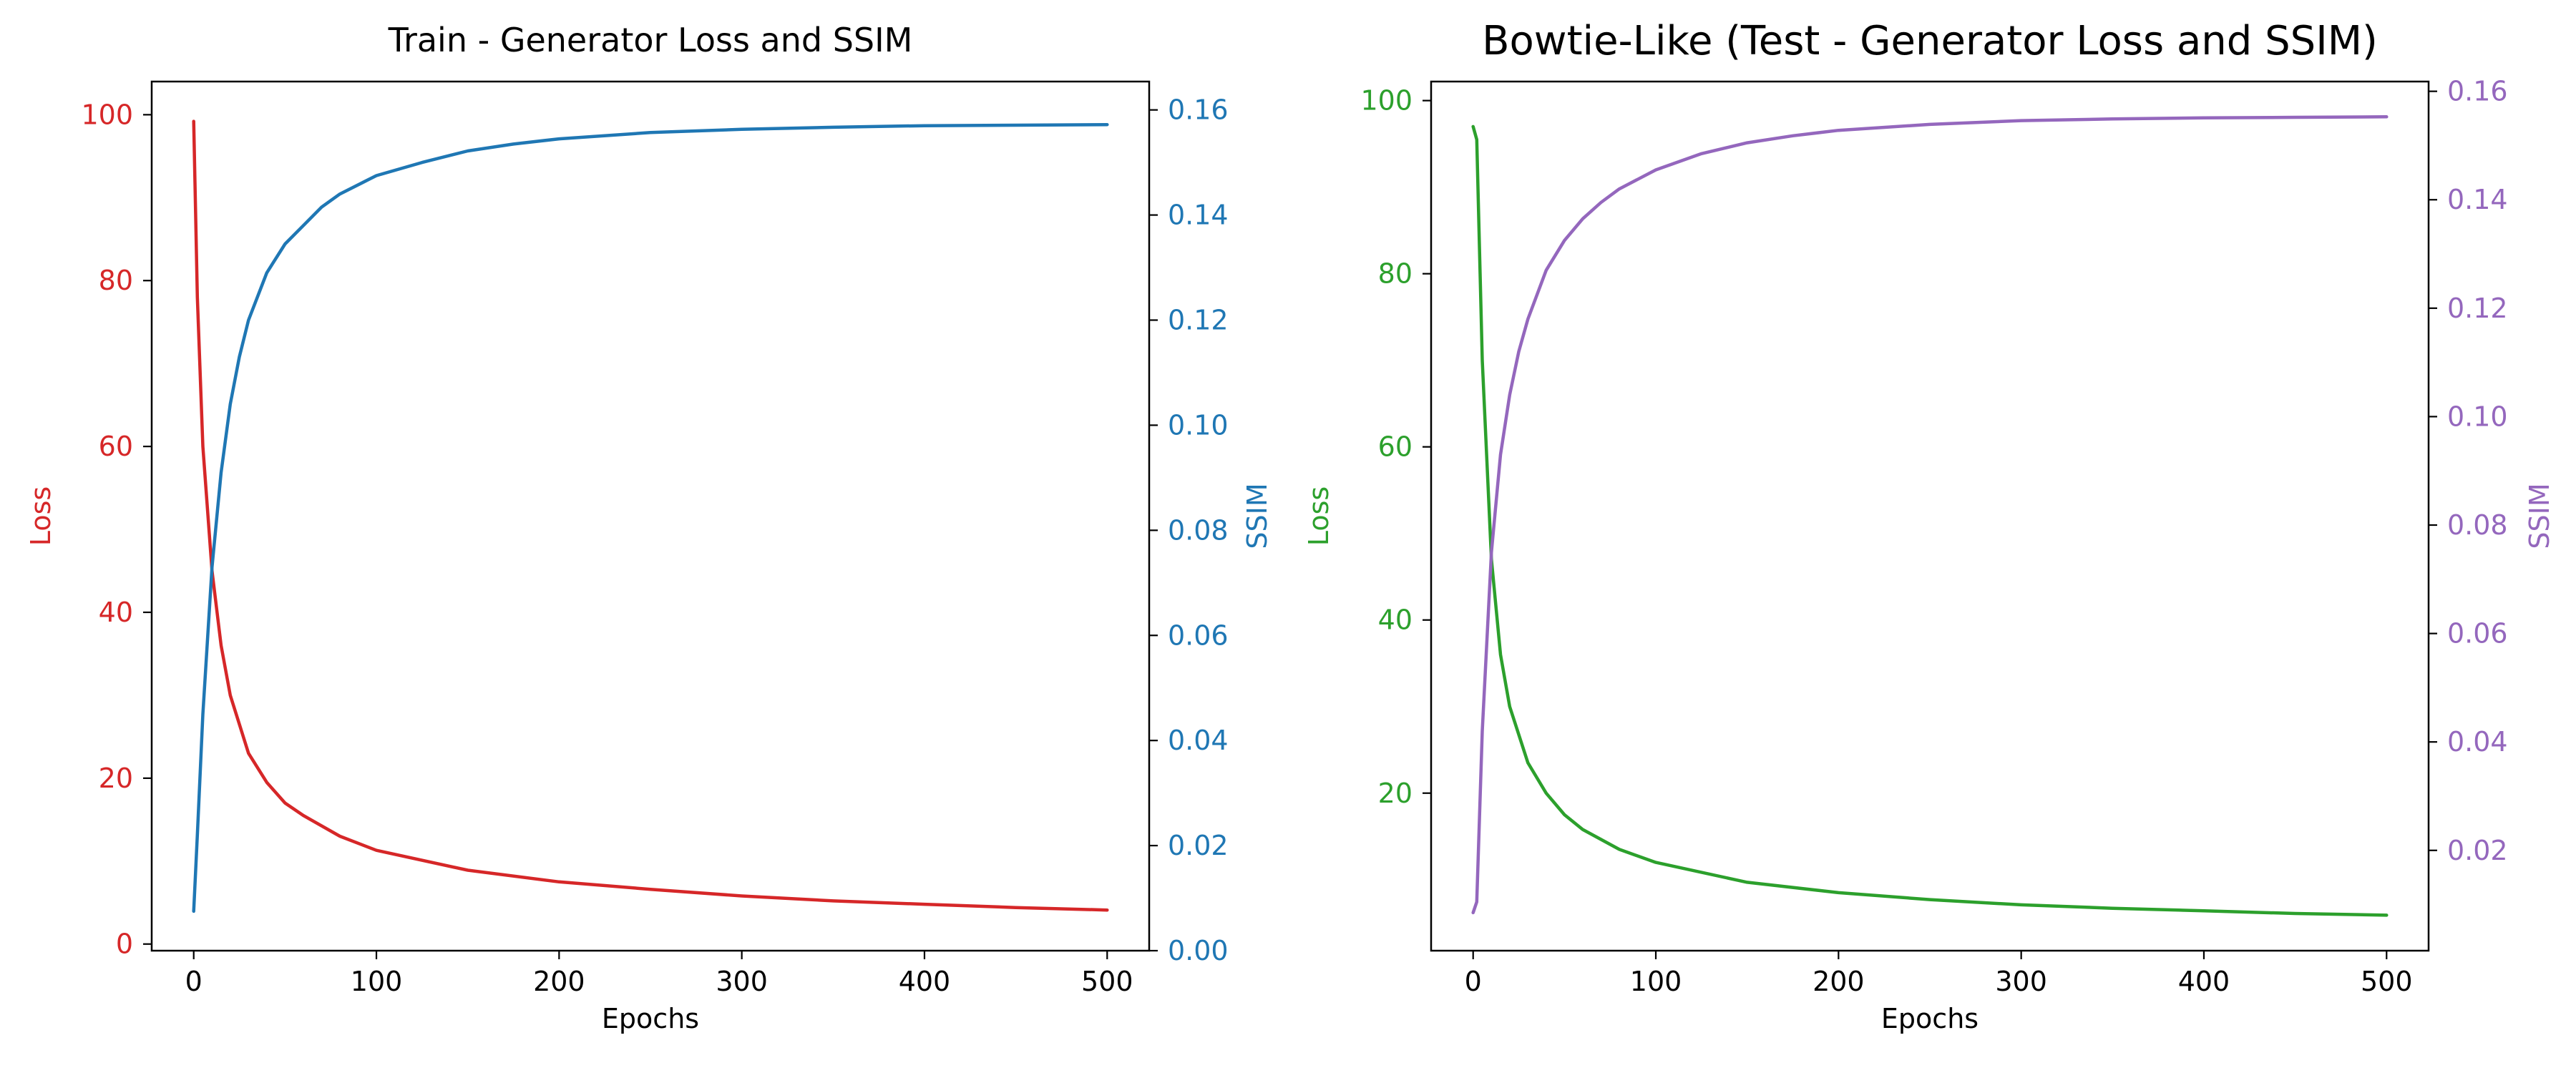 This screenshot has height=1073, width=2576. I want to click on right-y-tick-label: 0.00, so click(1198, 950).